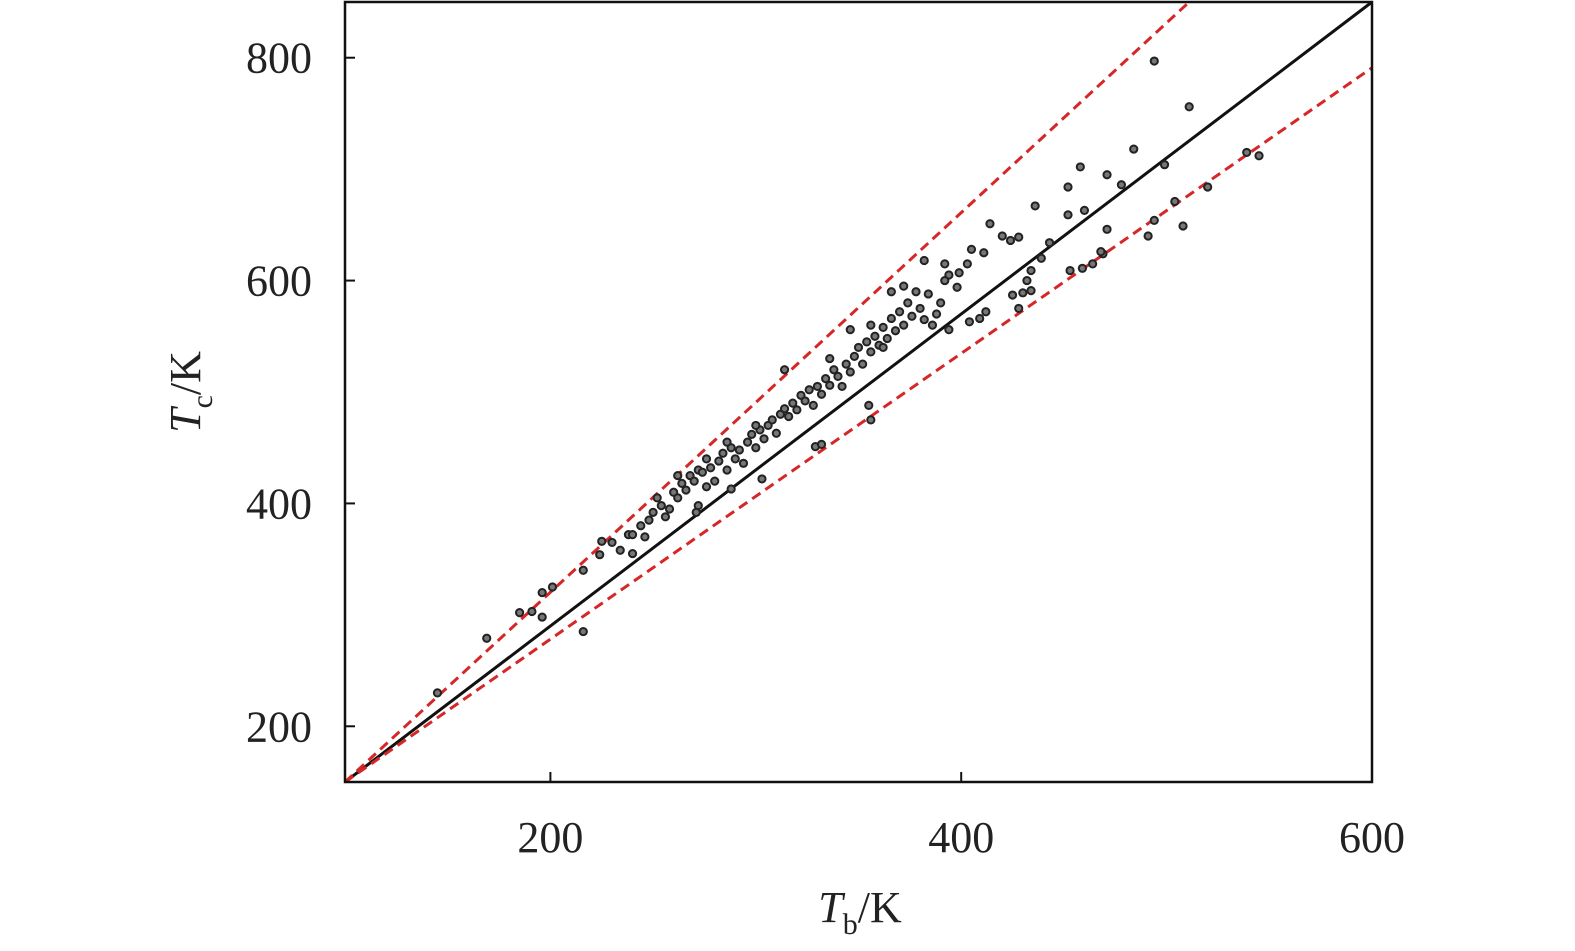 This screenshot has height=951, width=1575. I want to click on x-tick-label: 200, so click(550, 837).